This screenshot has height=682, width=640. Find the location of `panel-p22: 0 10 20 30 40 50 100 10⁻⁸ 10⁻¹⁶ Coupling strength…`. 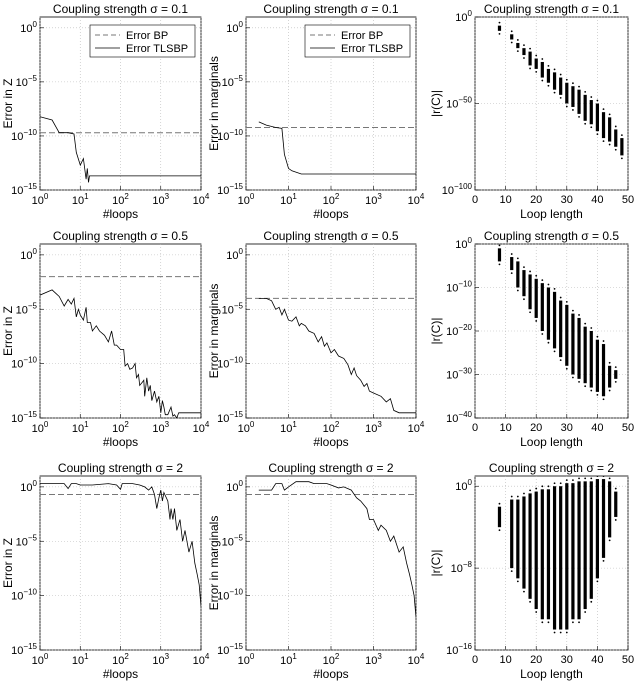

panel-p22: 0 10 20 30 40 50 100 10⁻⁸ 10⁻¹⁶ Coupling strength… is located at coordinates (531, 571).